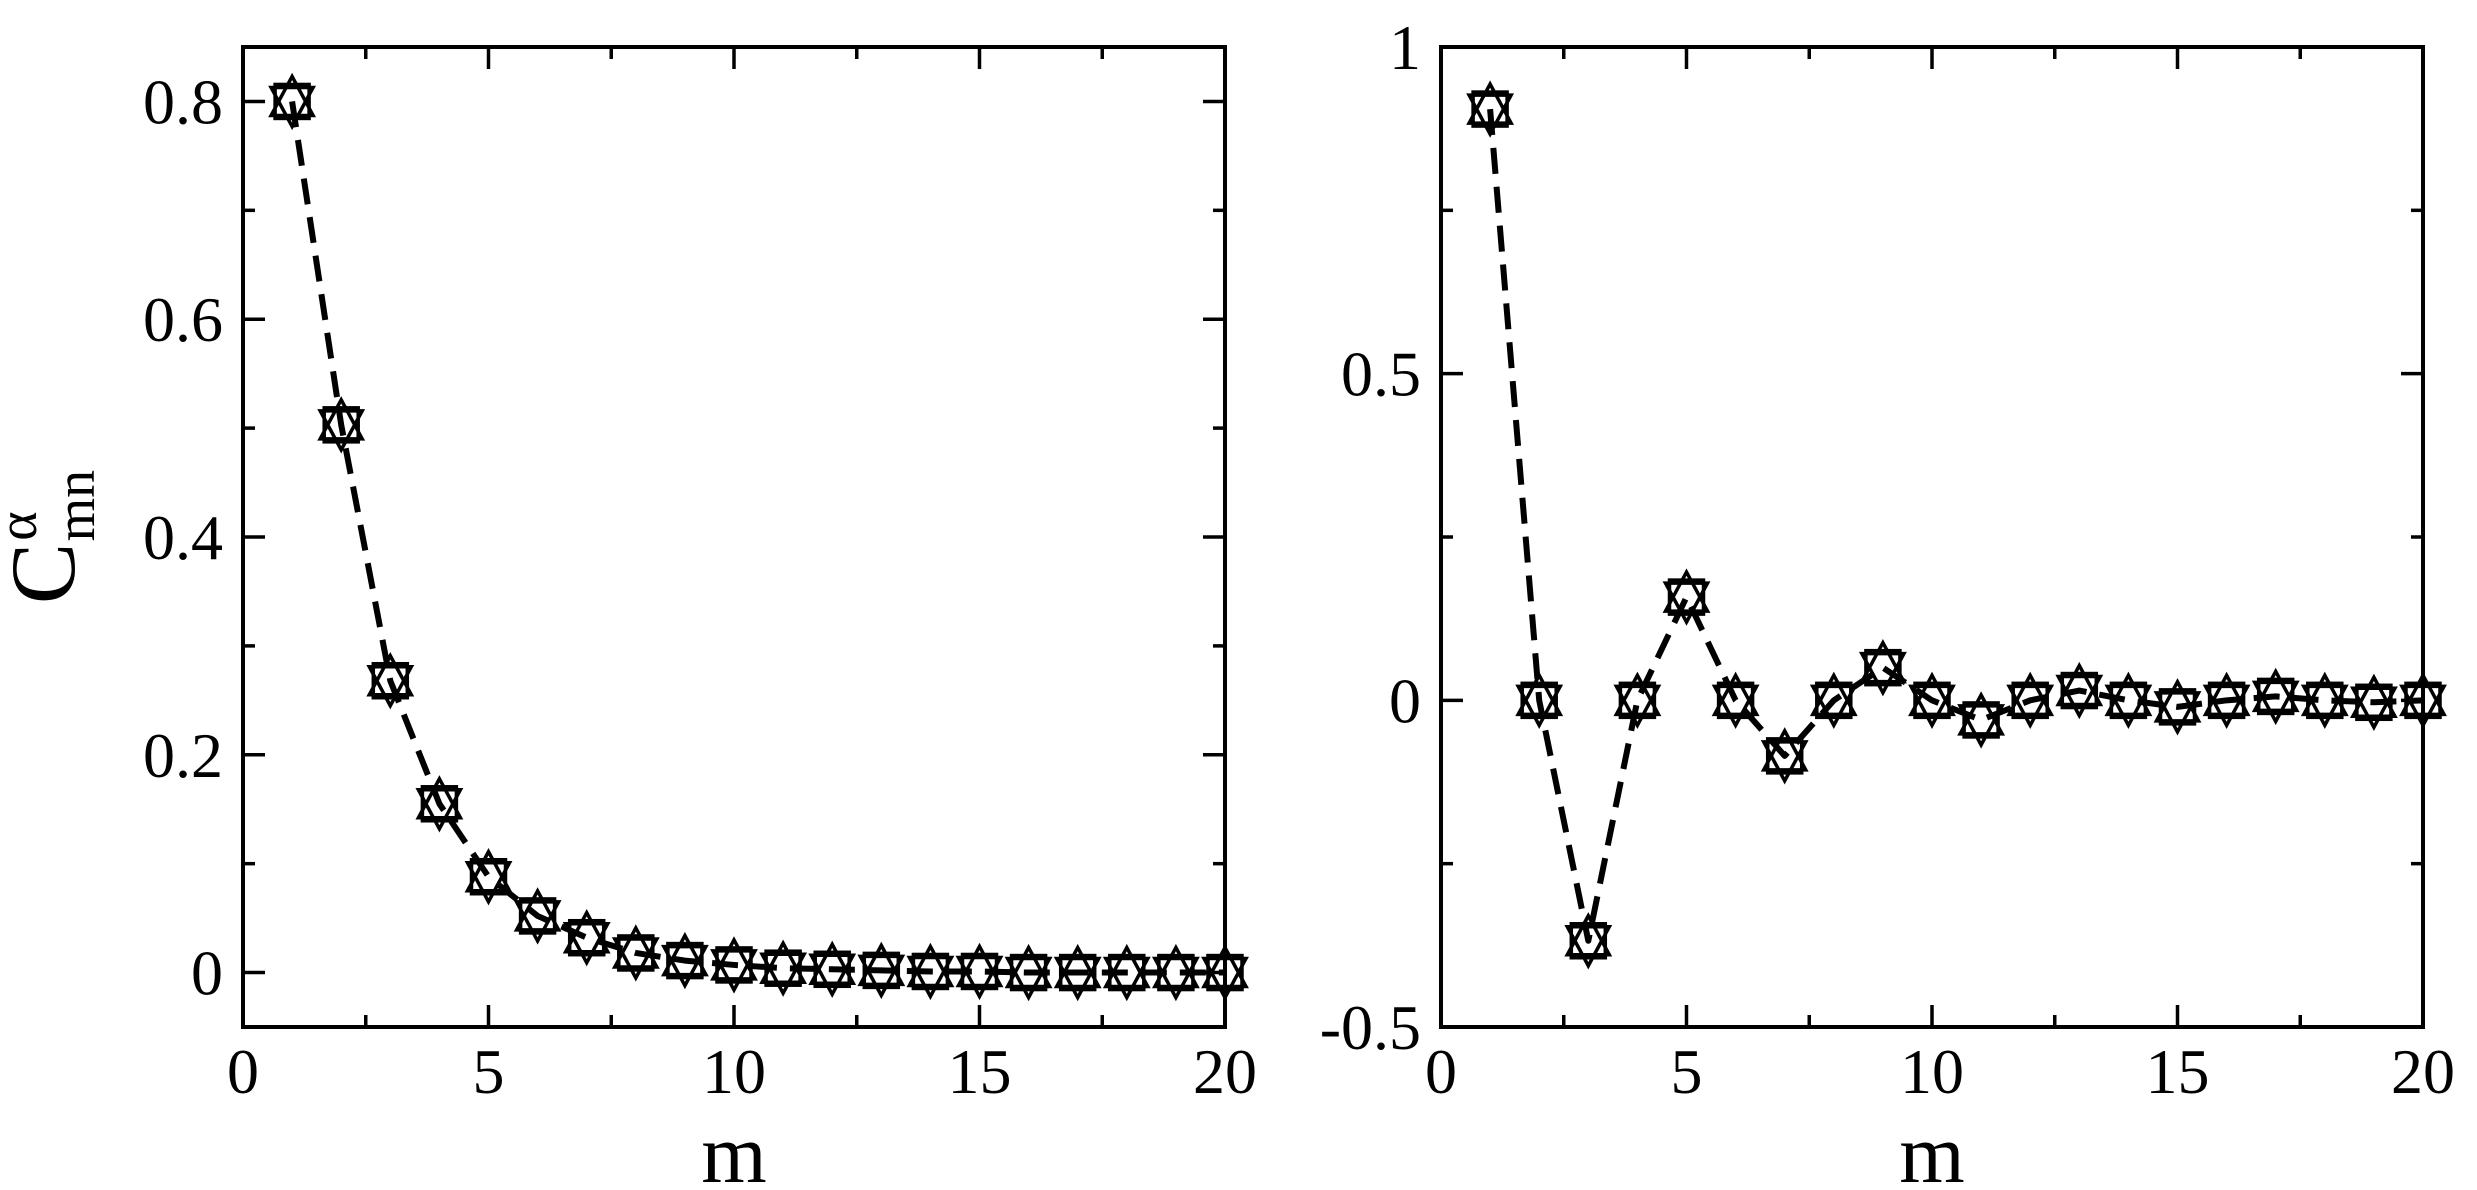  I want to click on y-tick-label: -0.5, so click(1370, 1027).